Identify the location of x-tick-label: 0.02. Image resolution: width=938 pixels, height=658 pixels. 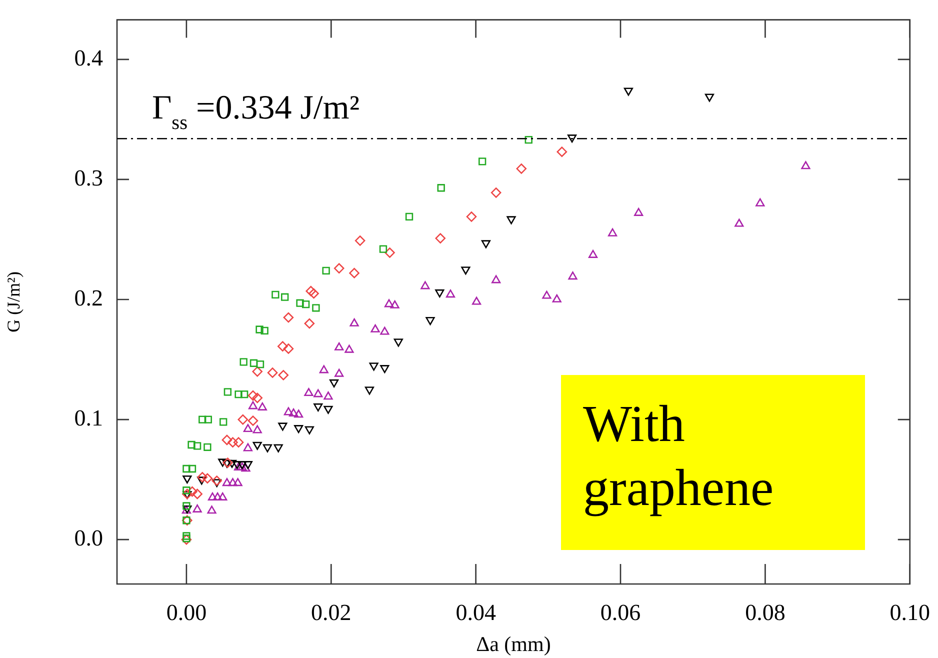
(331, 612).